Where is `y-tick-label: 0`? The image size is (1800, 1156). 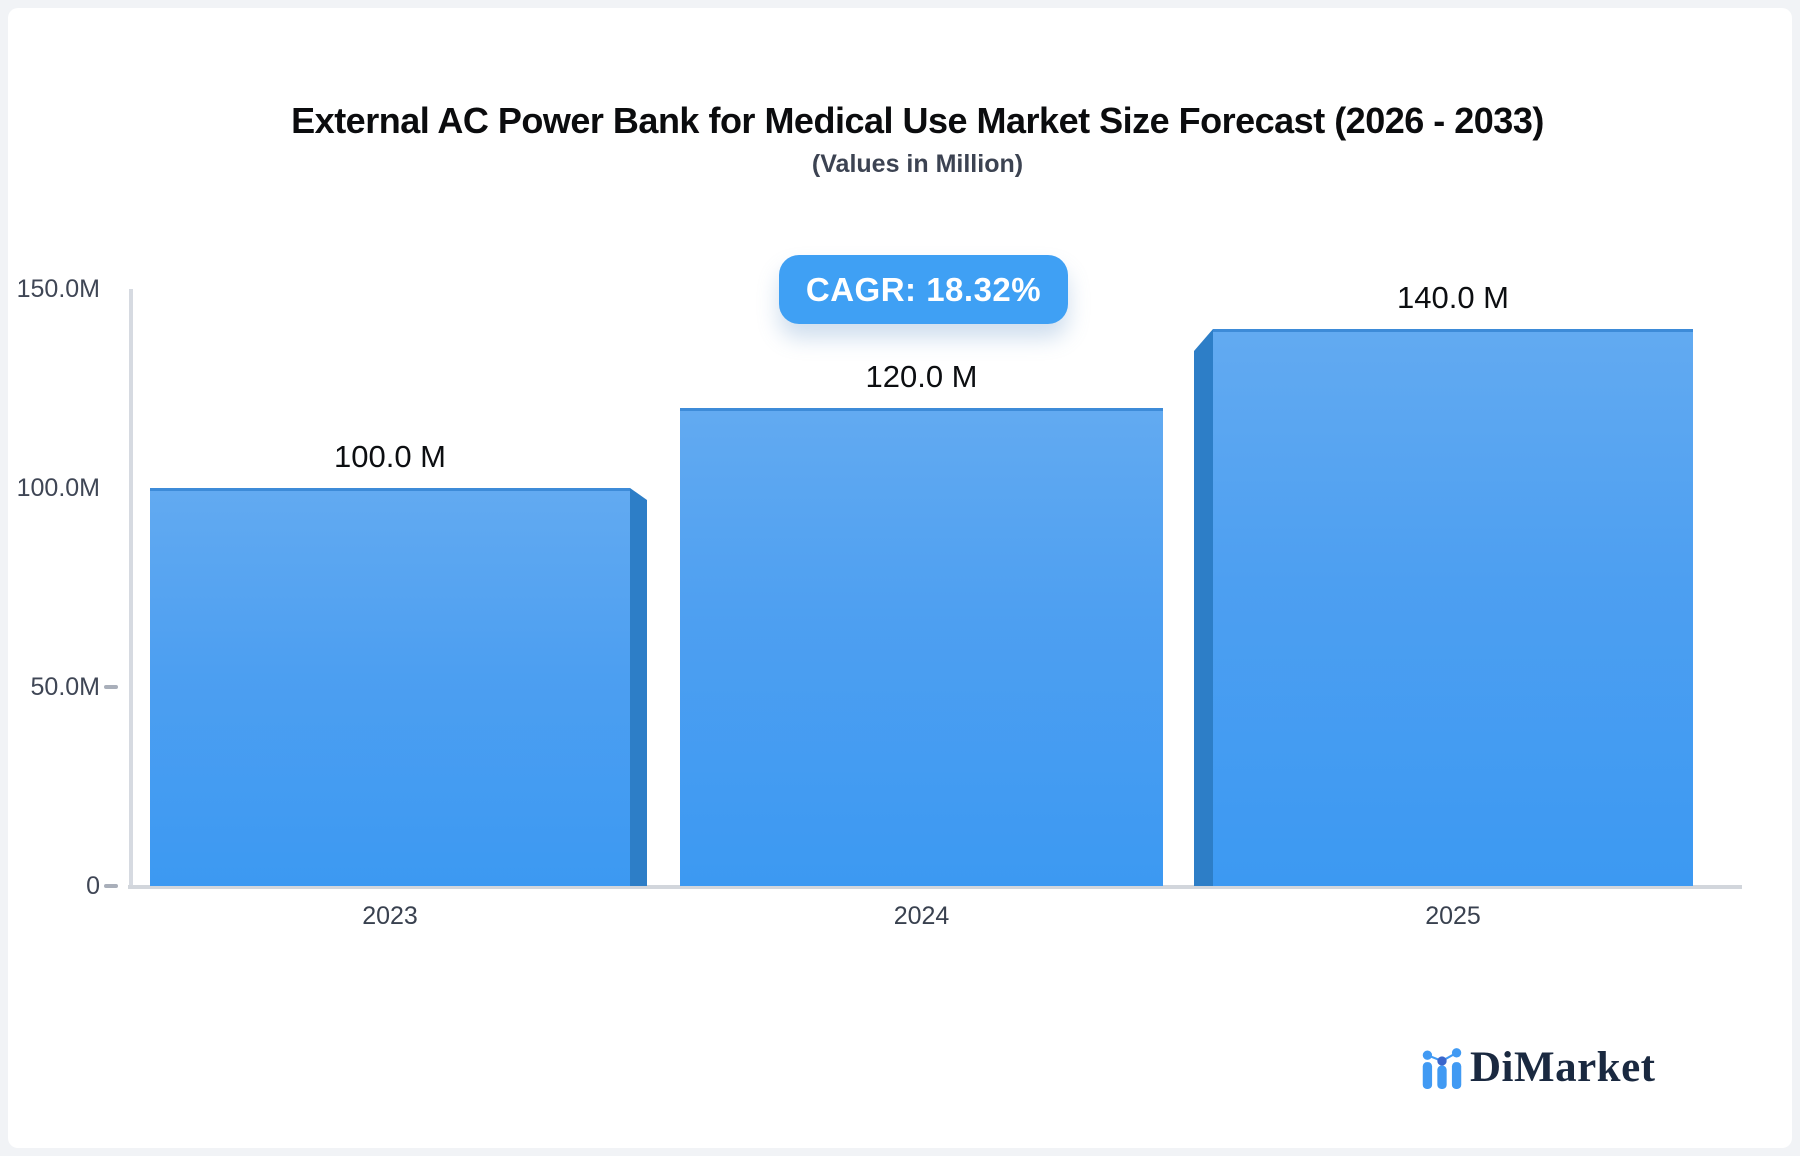 y-tick-label: 0 is located at coordinates (93, 886).